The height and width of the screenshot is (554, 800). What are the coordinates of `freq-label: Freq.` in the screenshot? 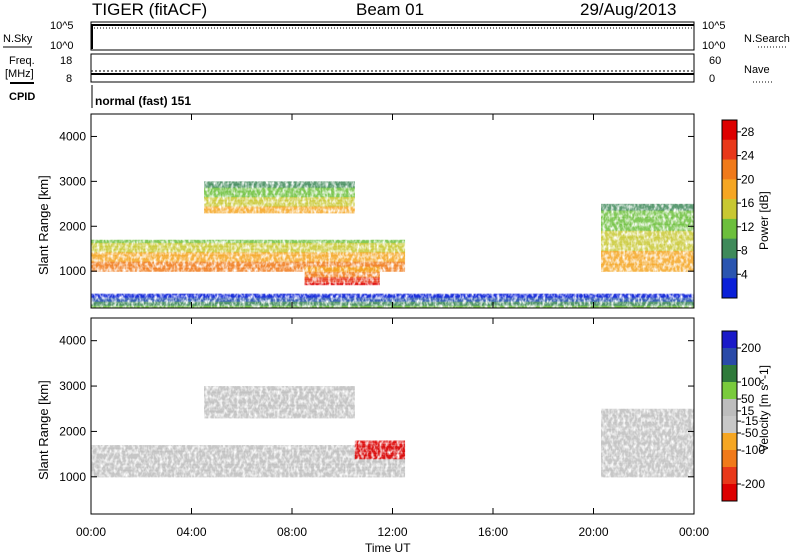 It's located at (22, 61).